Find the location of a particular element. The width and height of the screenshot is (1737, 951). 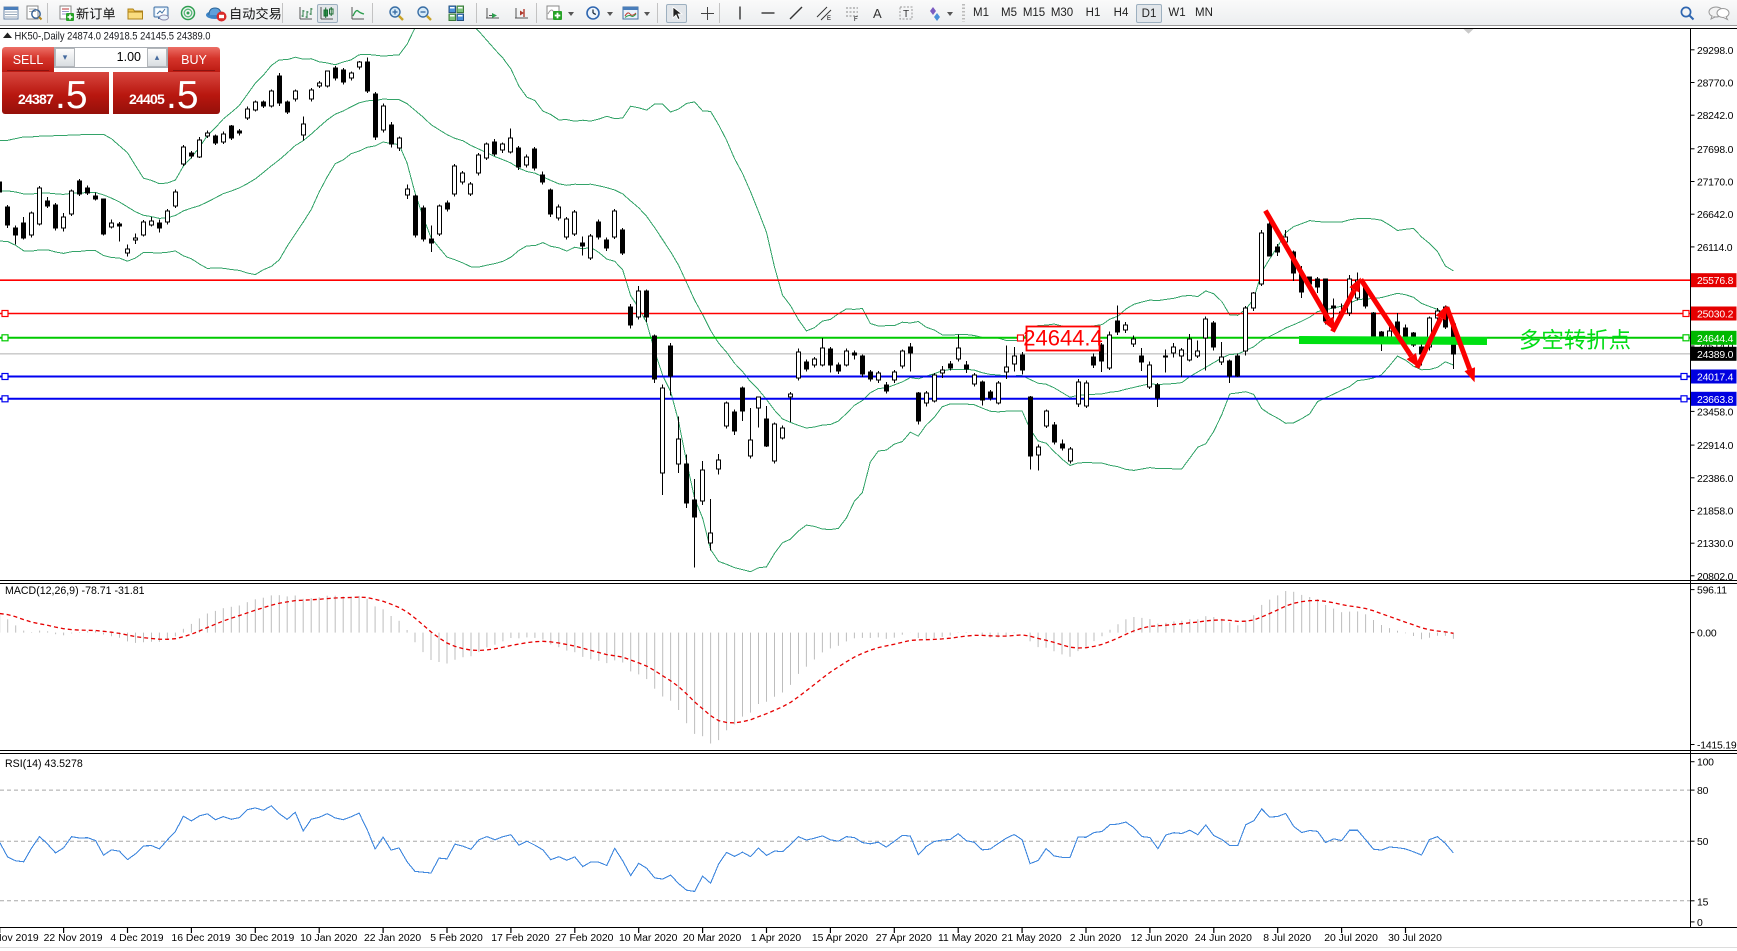

svg-text: 20 Mar 2020 is located at coordinates (712, 938).